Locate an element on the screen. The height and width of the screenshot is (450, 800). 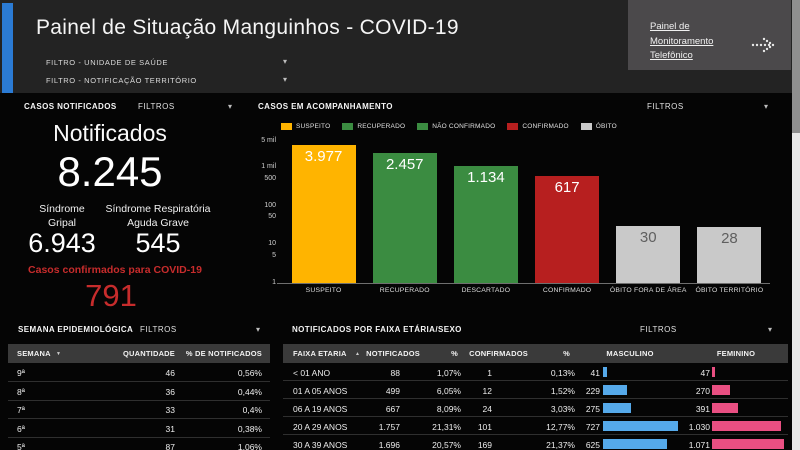
table-row: 9ª 46 0,56% is located at coordinates (139, 372).